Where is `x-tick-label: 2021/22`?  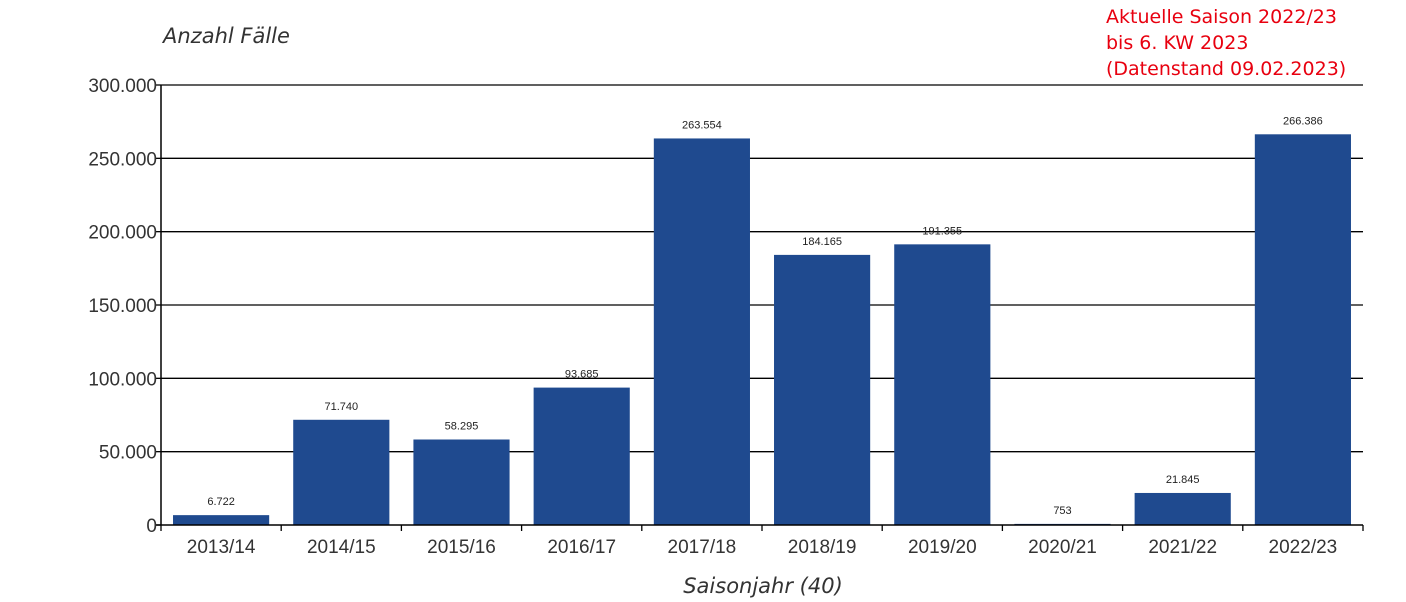
x-tick-label: 2021/22 is located at coordinates (1182, 547).